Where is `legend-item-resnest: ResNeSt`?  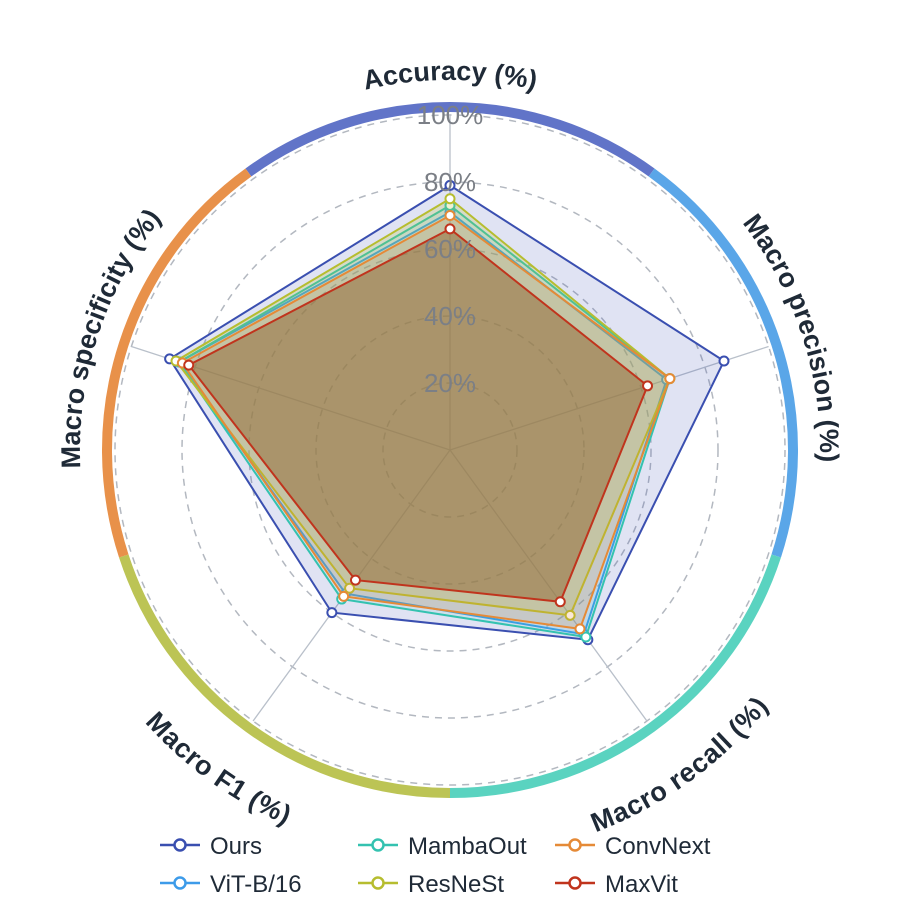
legend-item-resnest: ResNeSt is located at coordinates (431, 884).